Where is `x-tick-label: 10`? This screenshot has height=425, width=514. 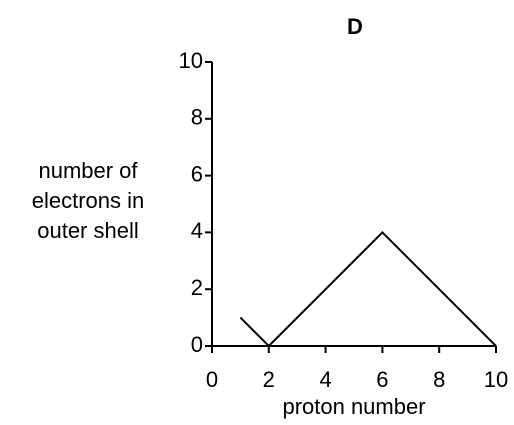
x-tick-label: 10 is located at coordinates (496, 379).